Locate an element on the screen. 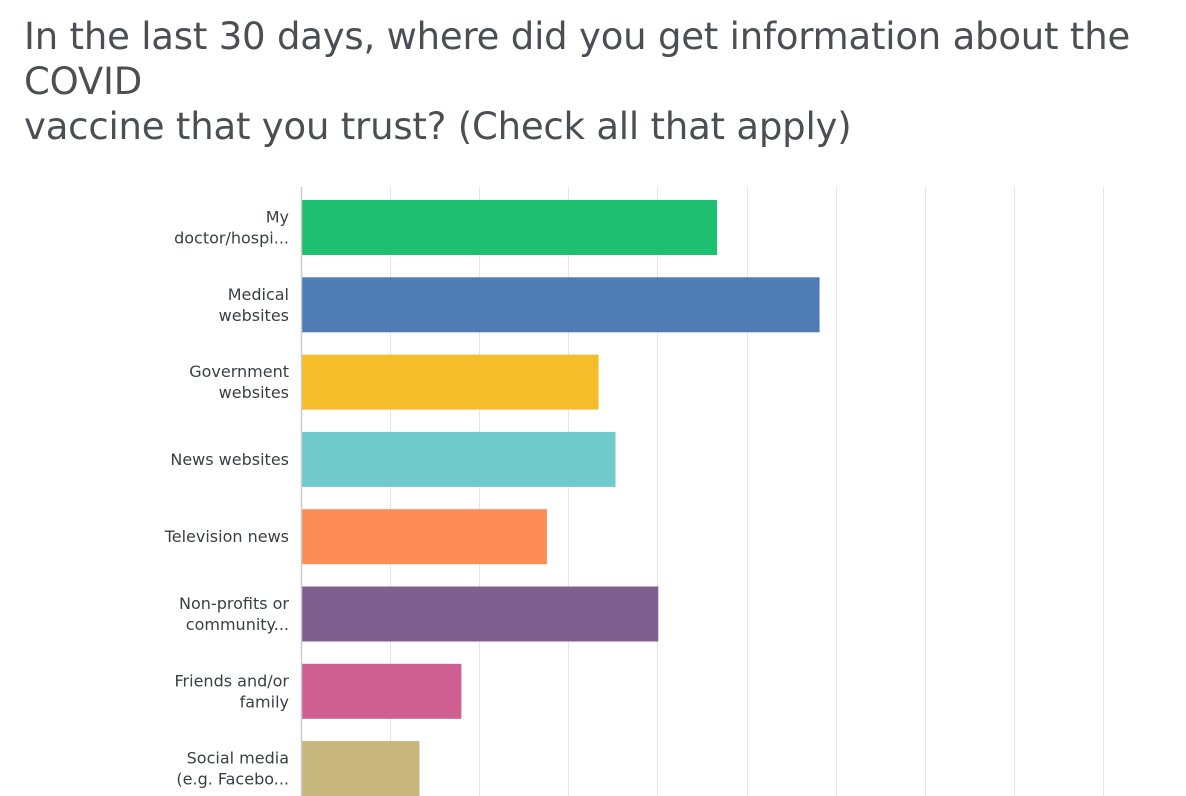 The image size is (1186, 796). category-label-line: Government is located at coordinates (239, 371).